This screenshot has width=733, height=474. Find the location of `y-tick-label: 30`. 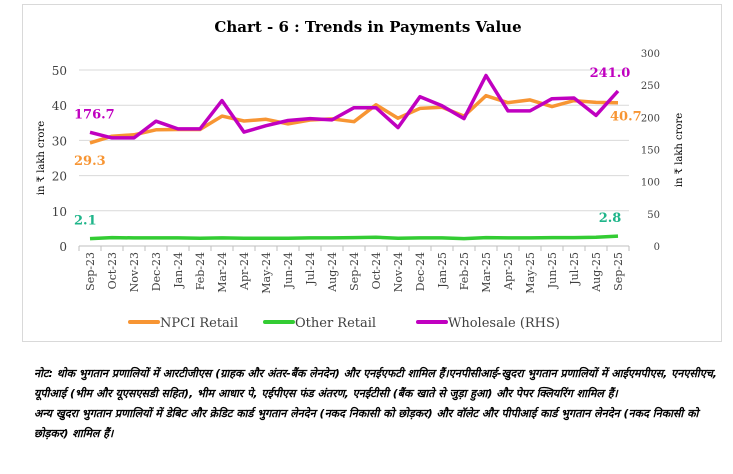

y-tick-label: 30 is located at coordinates (59, 141).